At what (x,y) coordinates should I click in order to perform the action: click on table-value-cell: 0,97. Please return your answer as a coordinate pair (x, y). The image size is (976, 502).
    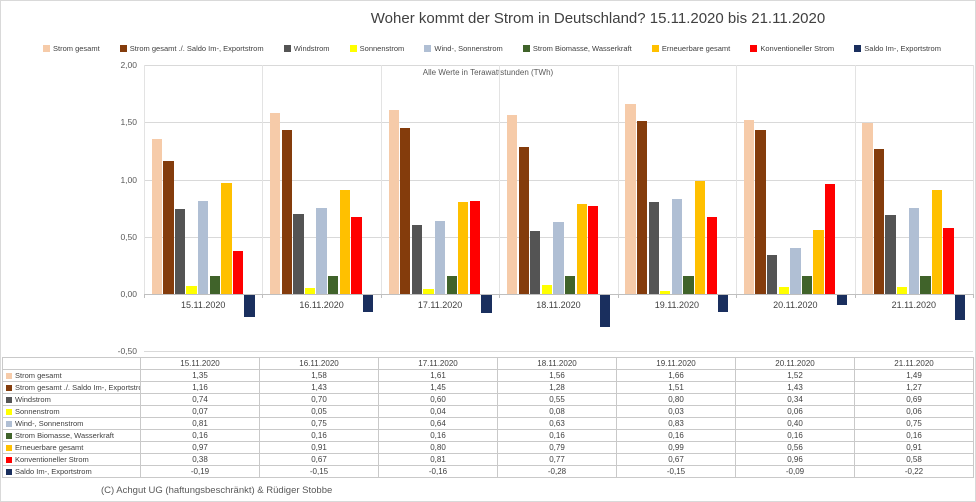
    Looking at the image, I should click on (200, 447).